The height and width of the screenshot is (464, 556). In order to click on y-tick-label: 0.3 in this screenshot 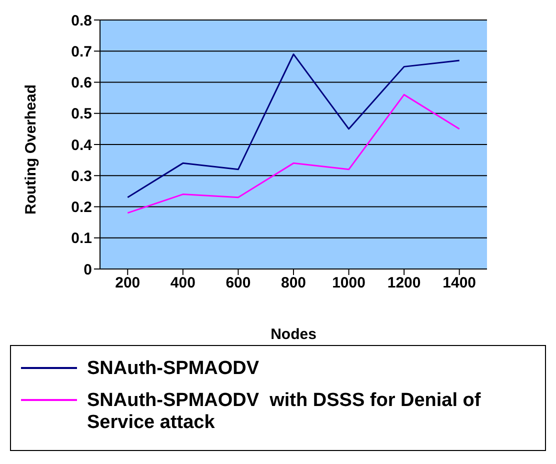, I will do `click(81, 176)`.